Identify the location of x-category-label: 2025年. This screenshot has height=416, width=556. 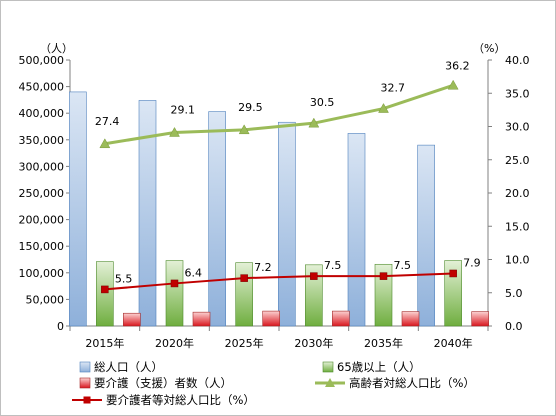
(244, 343).